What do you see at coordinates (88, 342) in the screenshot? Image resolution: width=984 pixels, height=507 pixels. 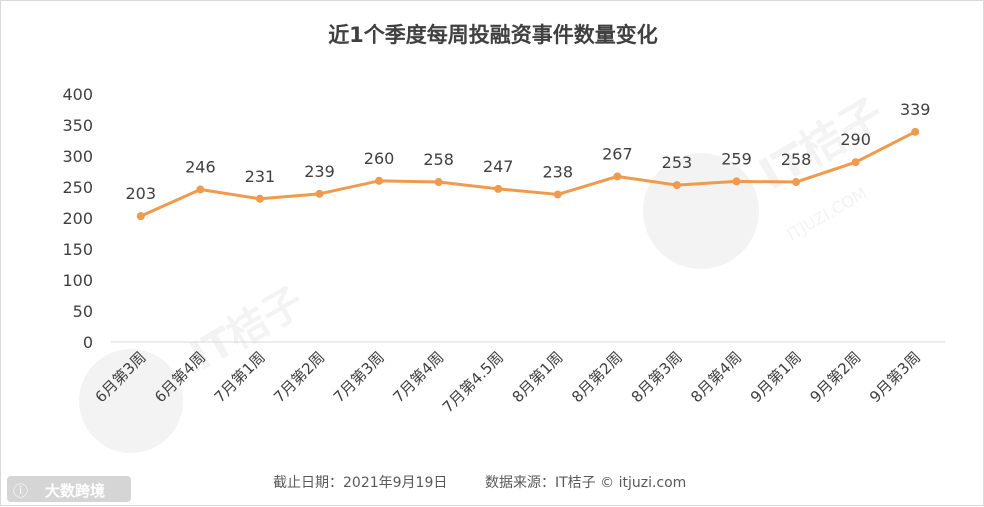 I see `y-tick-label: 0` at bounding box center [88, 342].